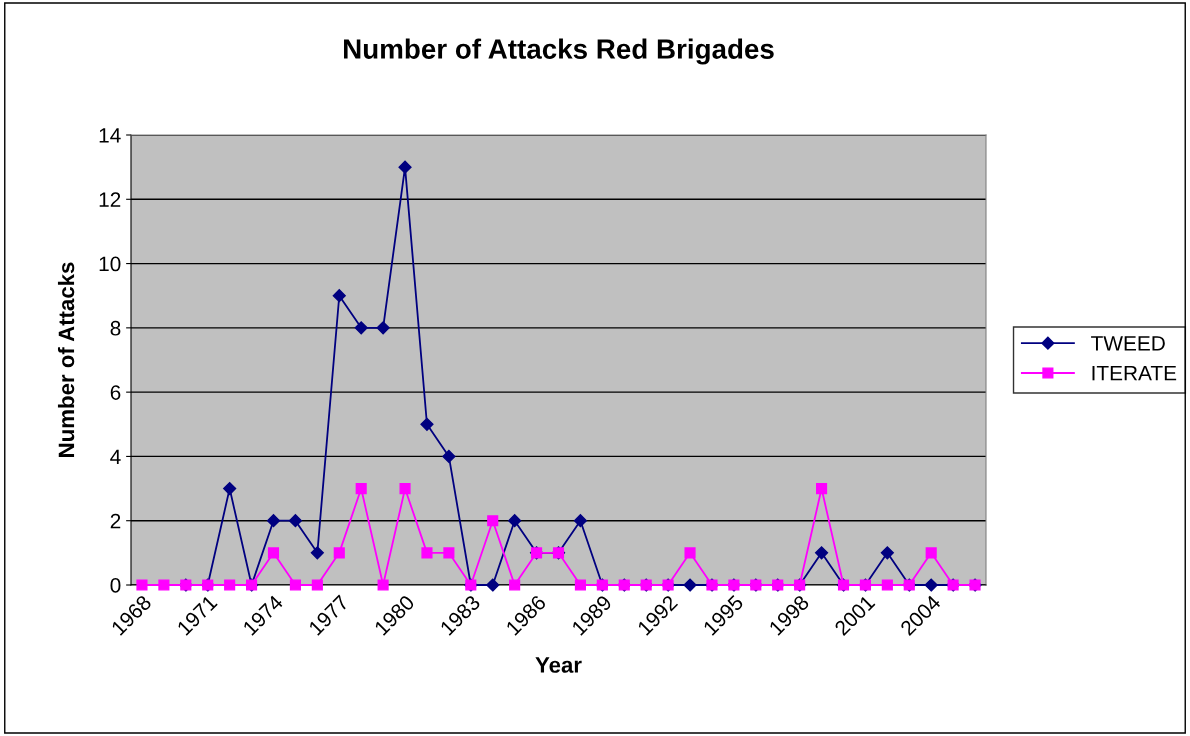  What do you see at coordinates (115, 456) in the screenshot?
I see `y-tick-label: 4` at bounding box center [115, 456].